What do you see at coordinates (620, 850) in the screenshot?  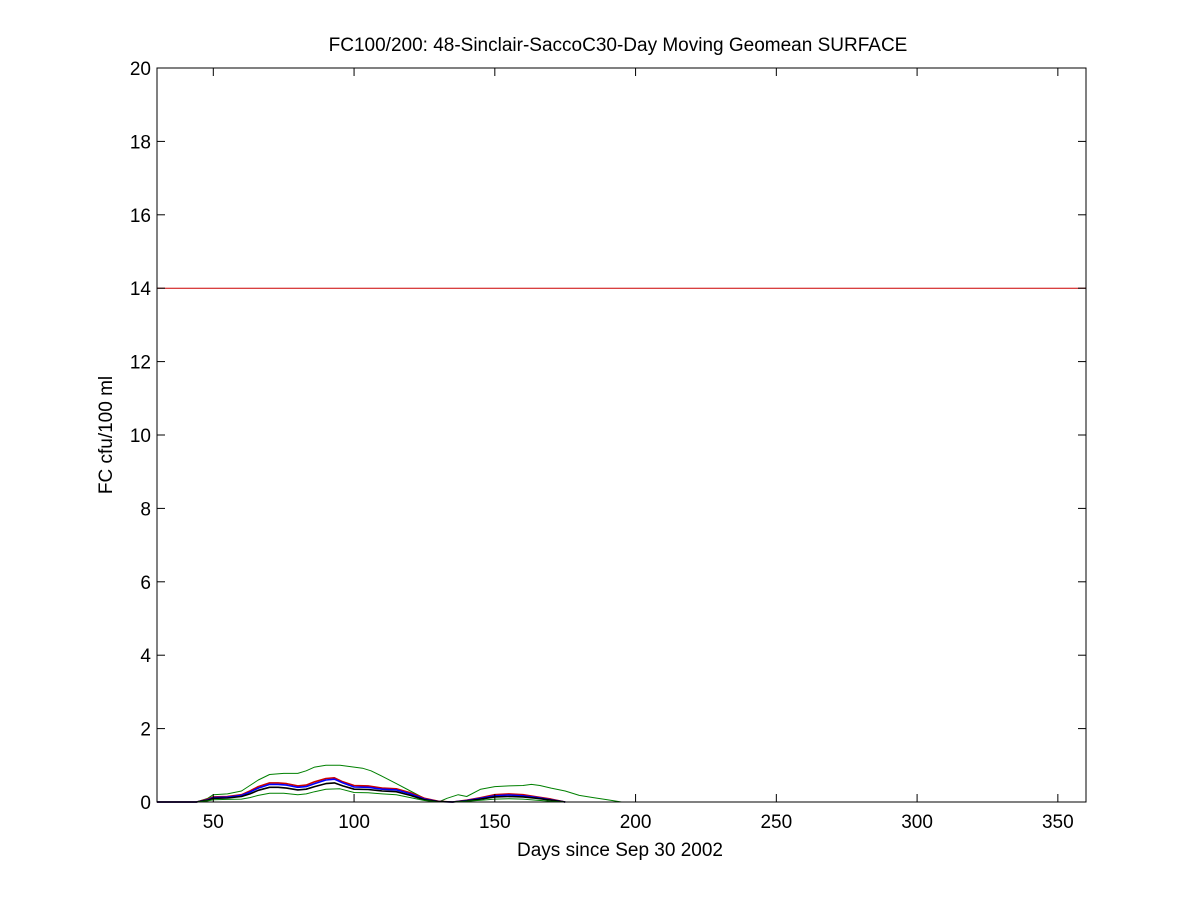 I see `x-axis-label: Days since Sep 30 2002` at bounding box center [620, 850].